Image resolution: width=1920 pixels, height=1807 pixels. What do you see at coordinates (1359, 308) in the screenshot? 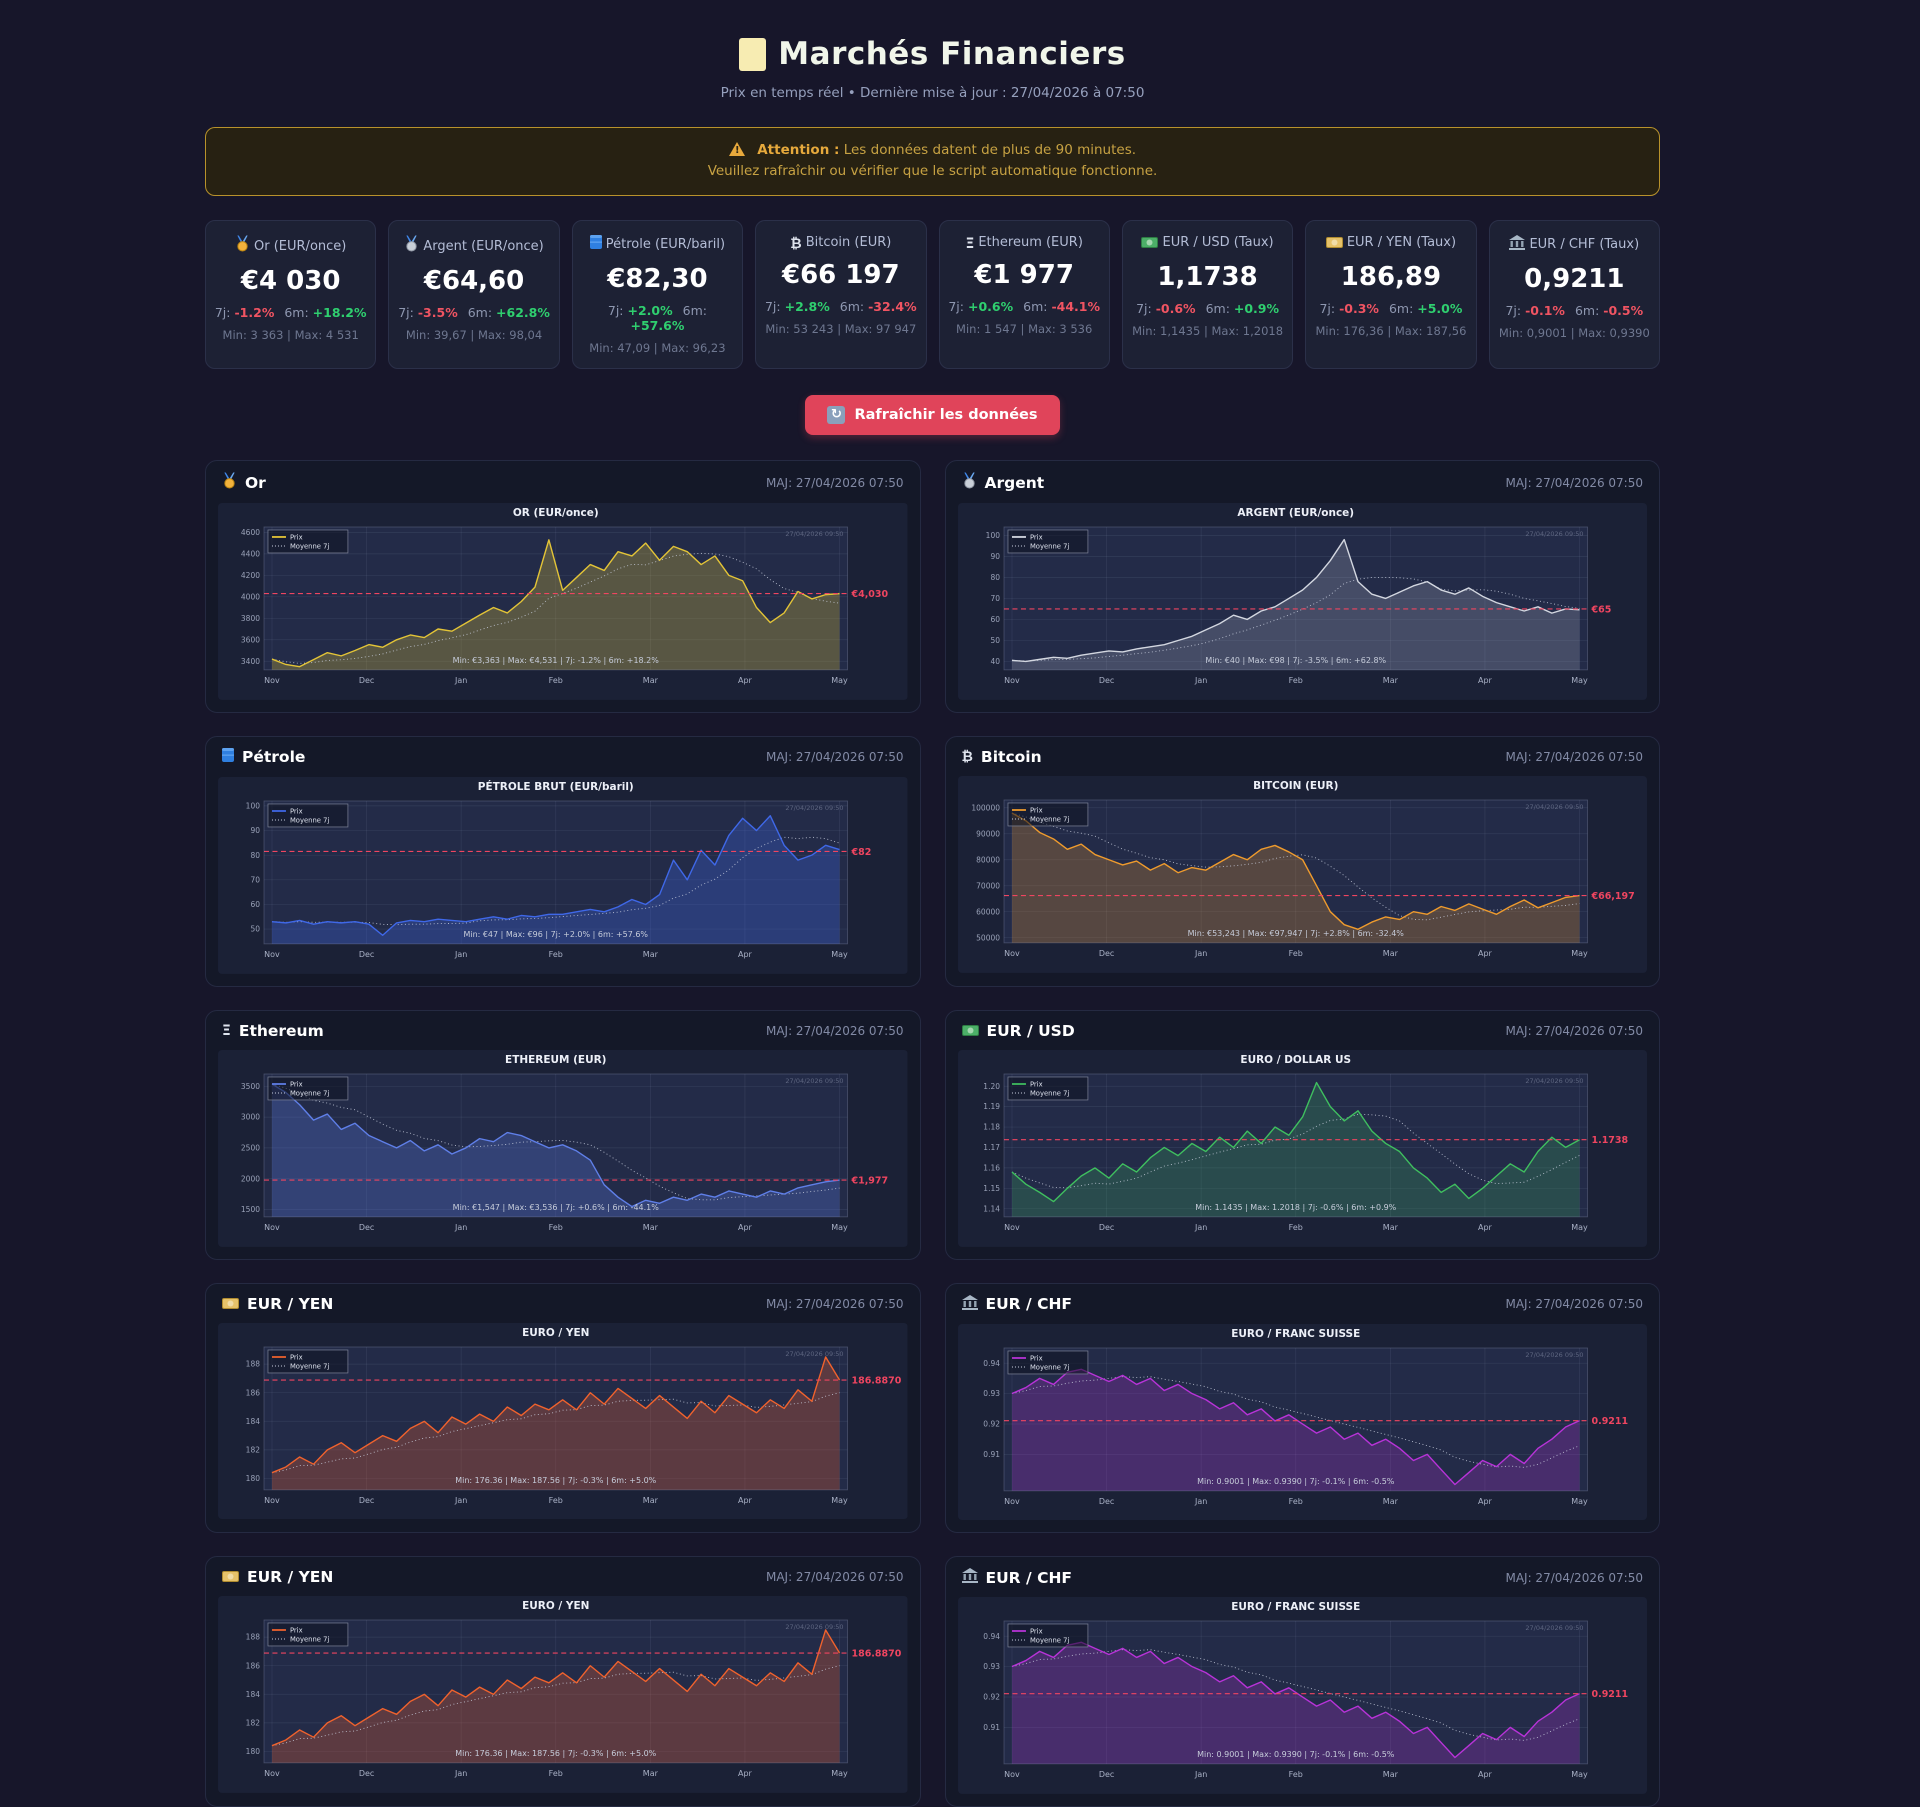
I see `change-7d-value: -0.3%` at bounding box center [1359, 308].